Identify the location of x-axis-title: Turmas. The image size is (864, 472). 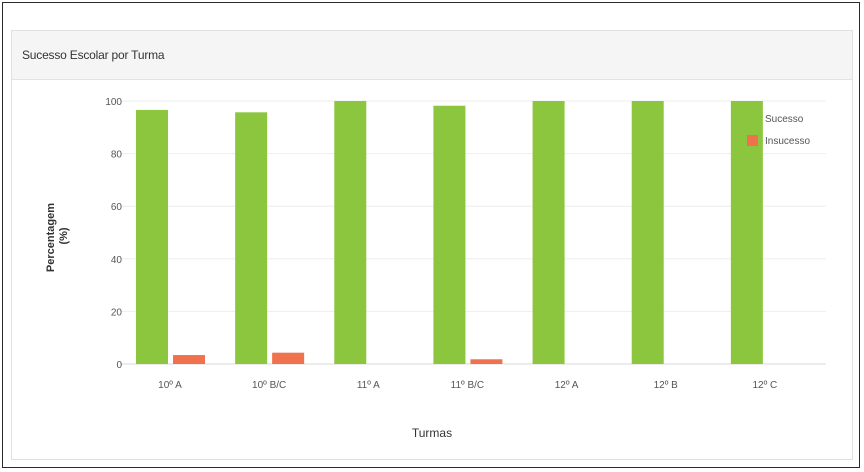
(432, 433).